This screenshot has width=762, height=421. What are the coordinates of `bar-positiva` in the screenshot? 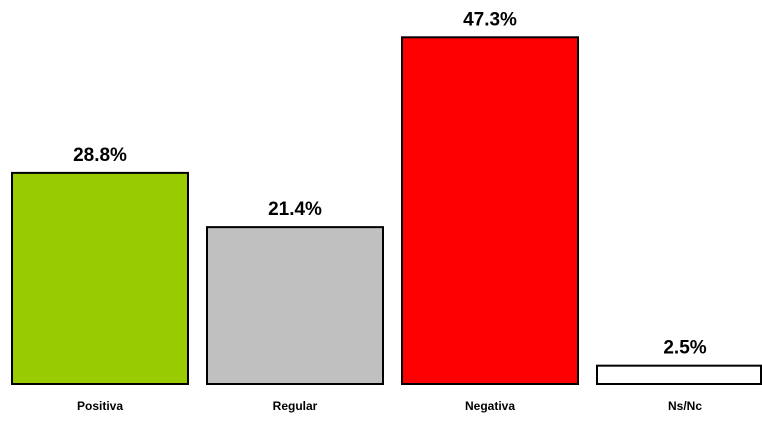 It's located at (100, 278).